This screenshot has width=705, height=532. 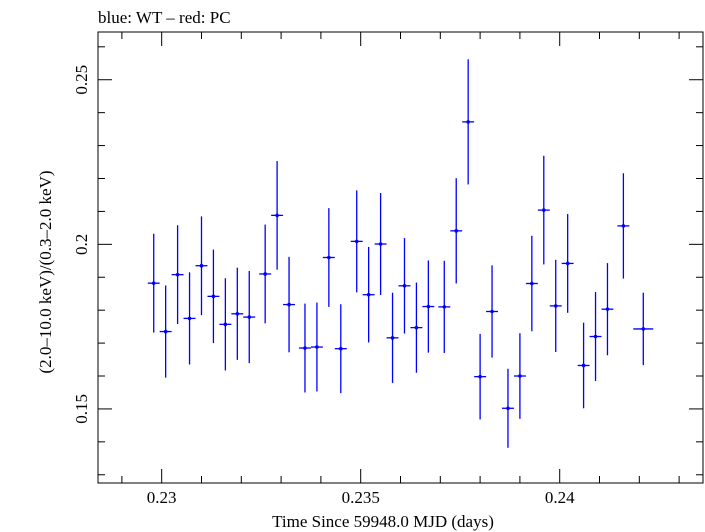 What do you see at coordinates (81, 80) in the screenshot?
I see `y-tick-label: 0.25` at bounding box center [81, 80].